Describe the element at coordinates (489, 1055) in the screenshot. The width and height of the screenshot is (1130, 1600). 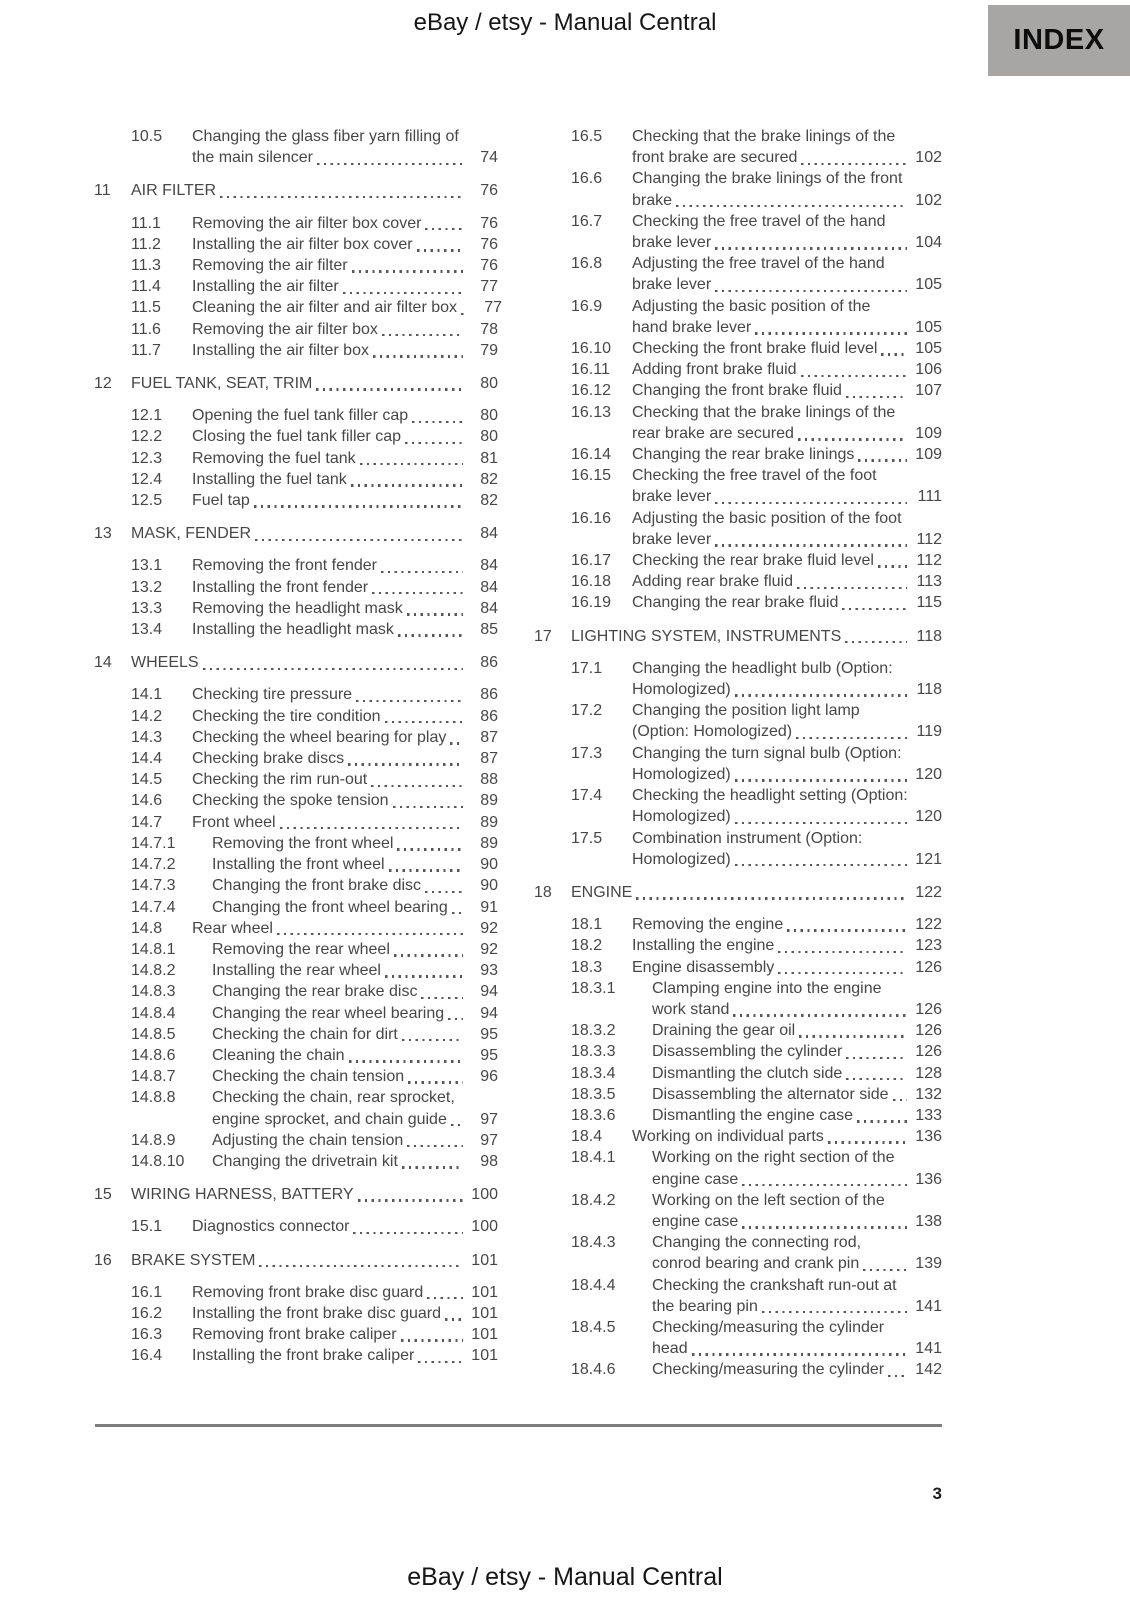
I see `toc-entry-page: 95` at that location.